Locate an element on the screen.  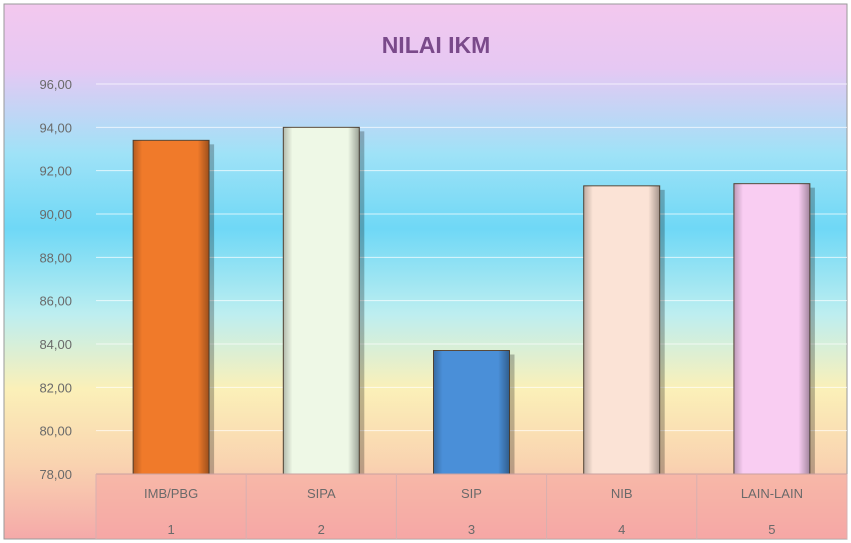
x-category-label: SIP is located at coordinates (471, 493).